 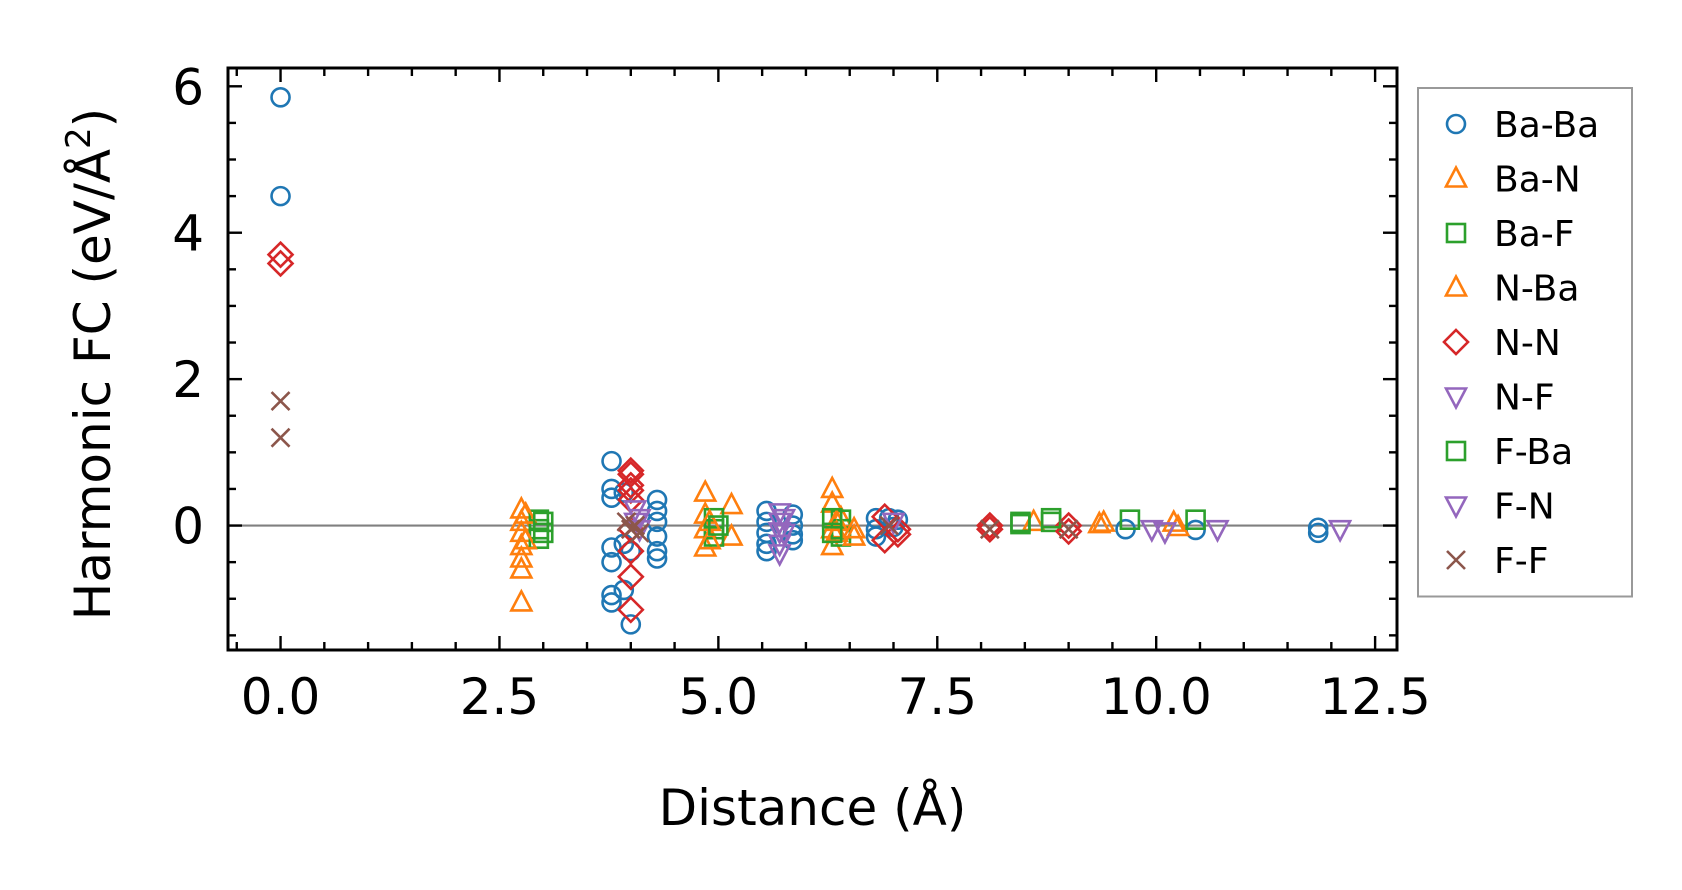 What do you see at coordinates (1156, 697) in the screenshot?
I see `x-tick-label: 10.0` at bounding box center [1156, 697].